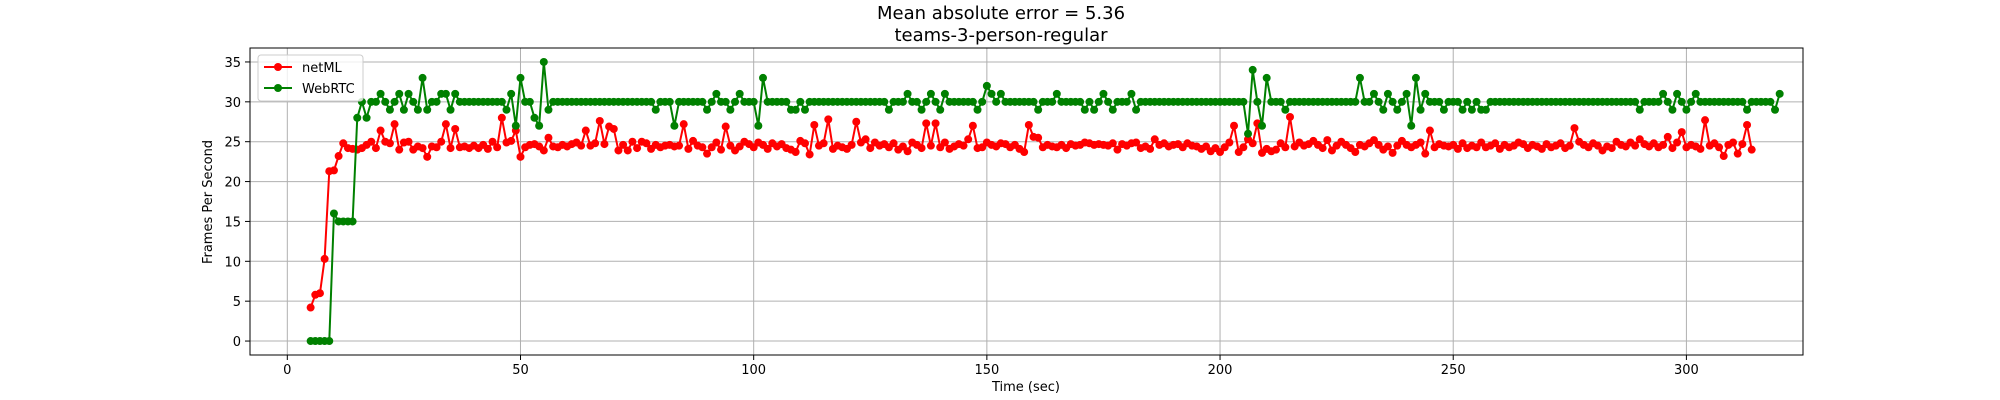 The height and width of the screenshot is (400, 2000). I want to click on chart-title: Mean absolute error = 5.36, so click(1001, 13).